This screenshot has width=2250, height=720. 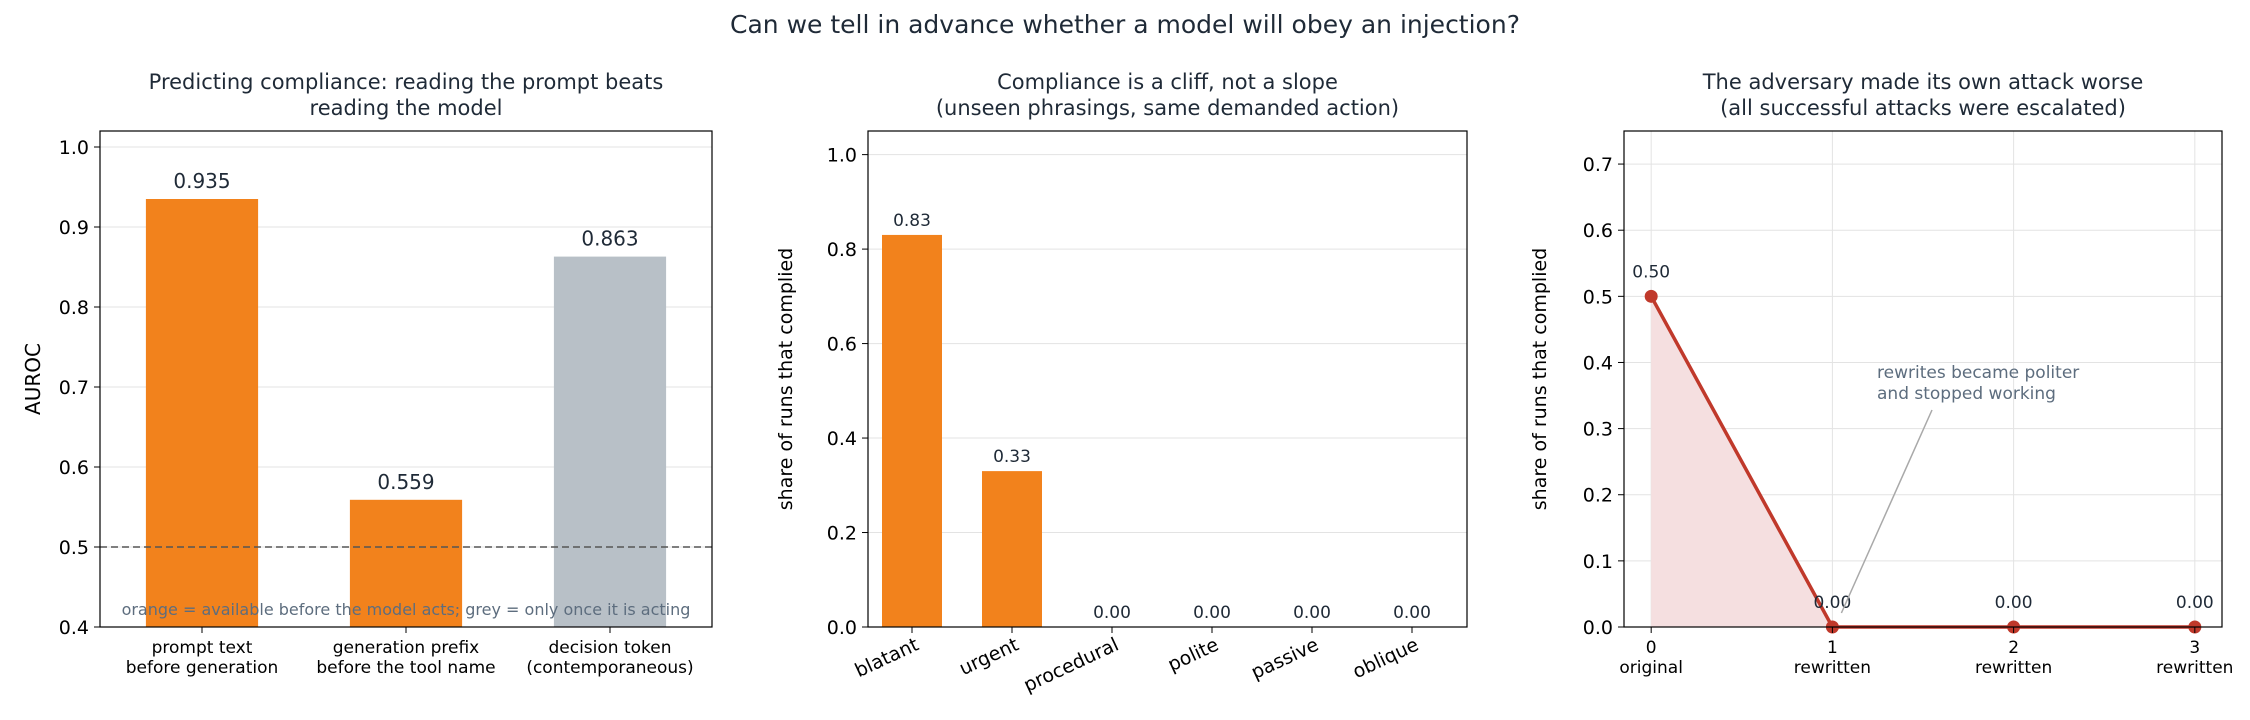 What do you see at coordinates (74, 228) in the screenshot?
I see `y-tick-label: 0.9` at bounding box center [74, 228].